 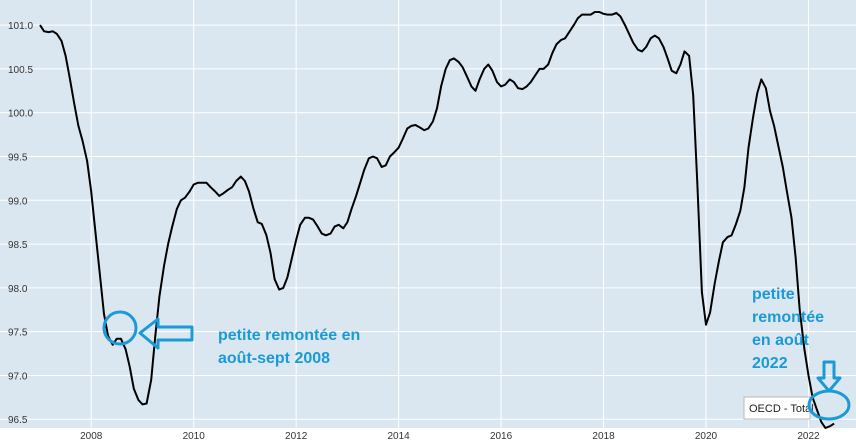 What do you see at coordinates (18, 245) in the screenshot?
I see `y-tick-label: 98.5` at bounding box center [18, 245].